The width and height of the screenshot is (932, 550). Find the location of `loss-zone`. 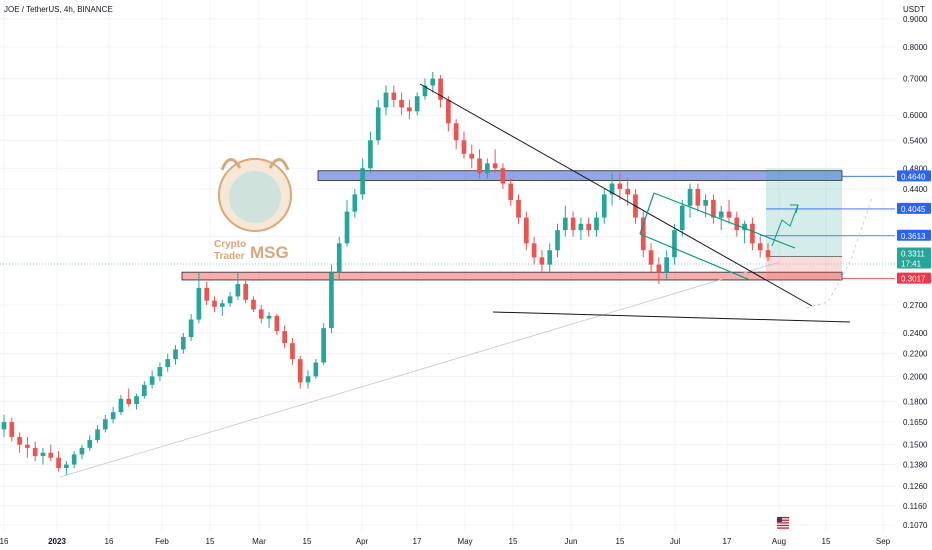

loss-zone is located at coordinates (804, 267).